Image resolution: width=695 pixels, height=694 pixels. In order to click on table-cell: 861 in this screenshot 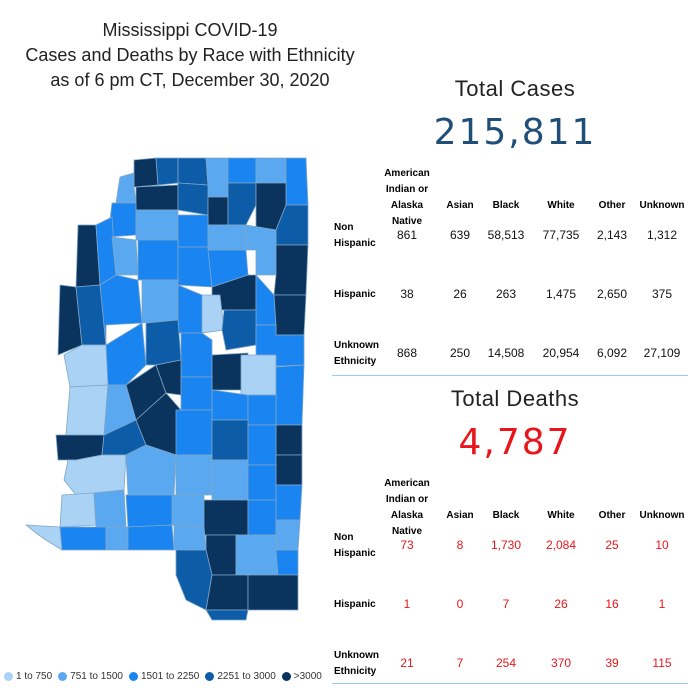, I will do `click(407, 235)`.